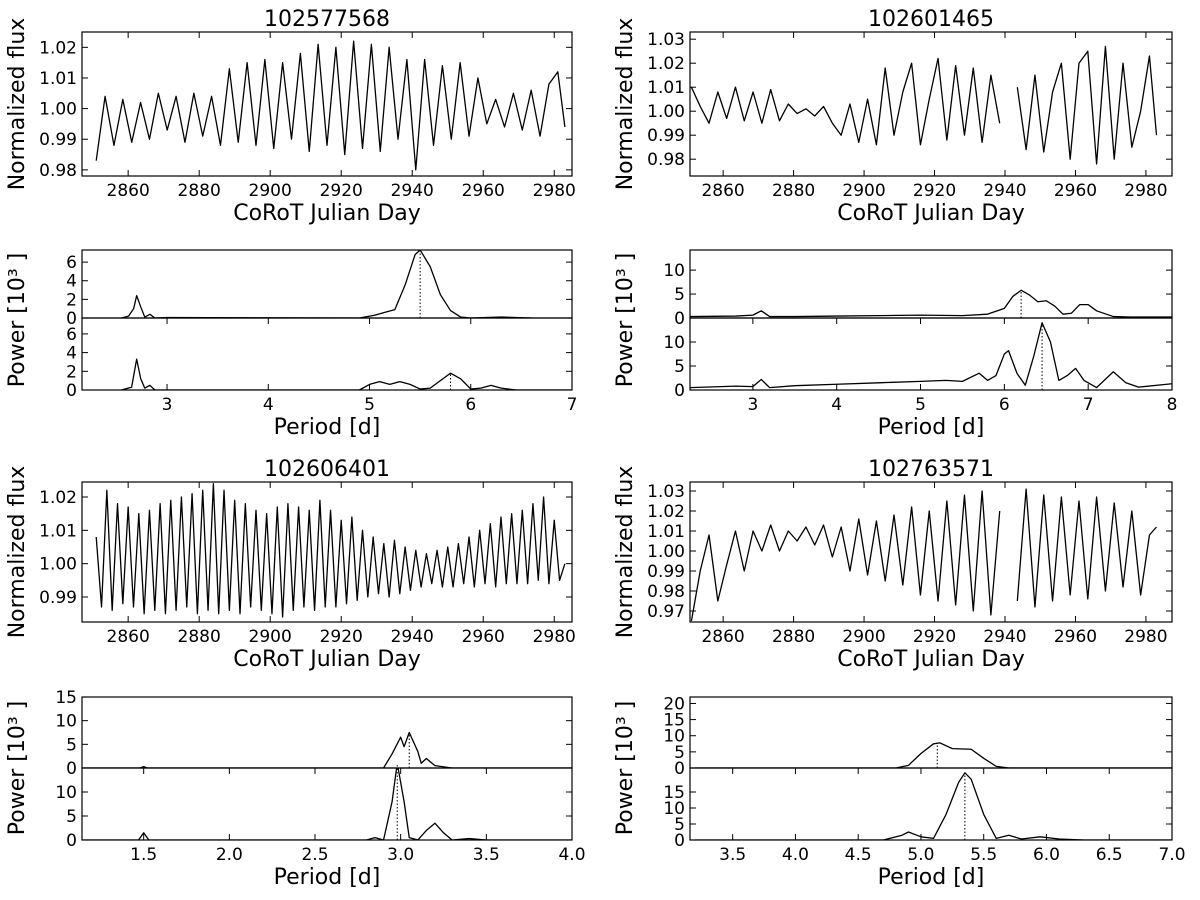 Image resolution: width=1200 pixels, height=900 pixels. Describe the element at coordinates (920, 405) in the screenshot. I see `x-tick-label: 5` at that location.